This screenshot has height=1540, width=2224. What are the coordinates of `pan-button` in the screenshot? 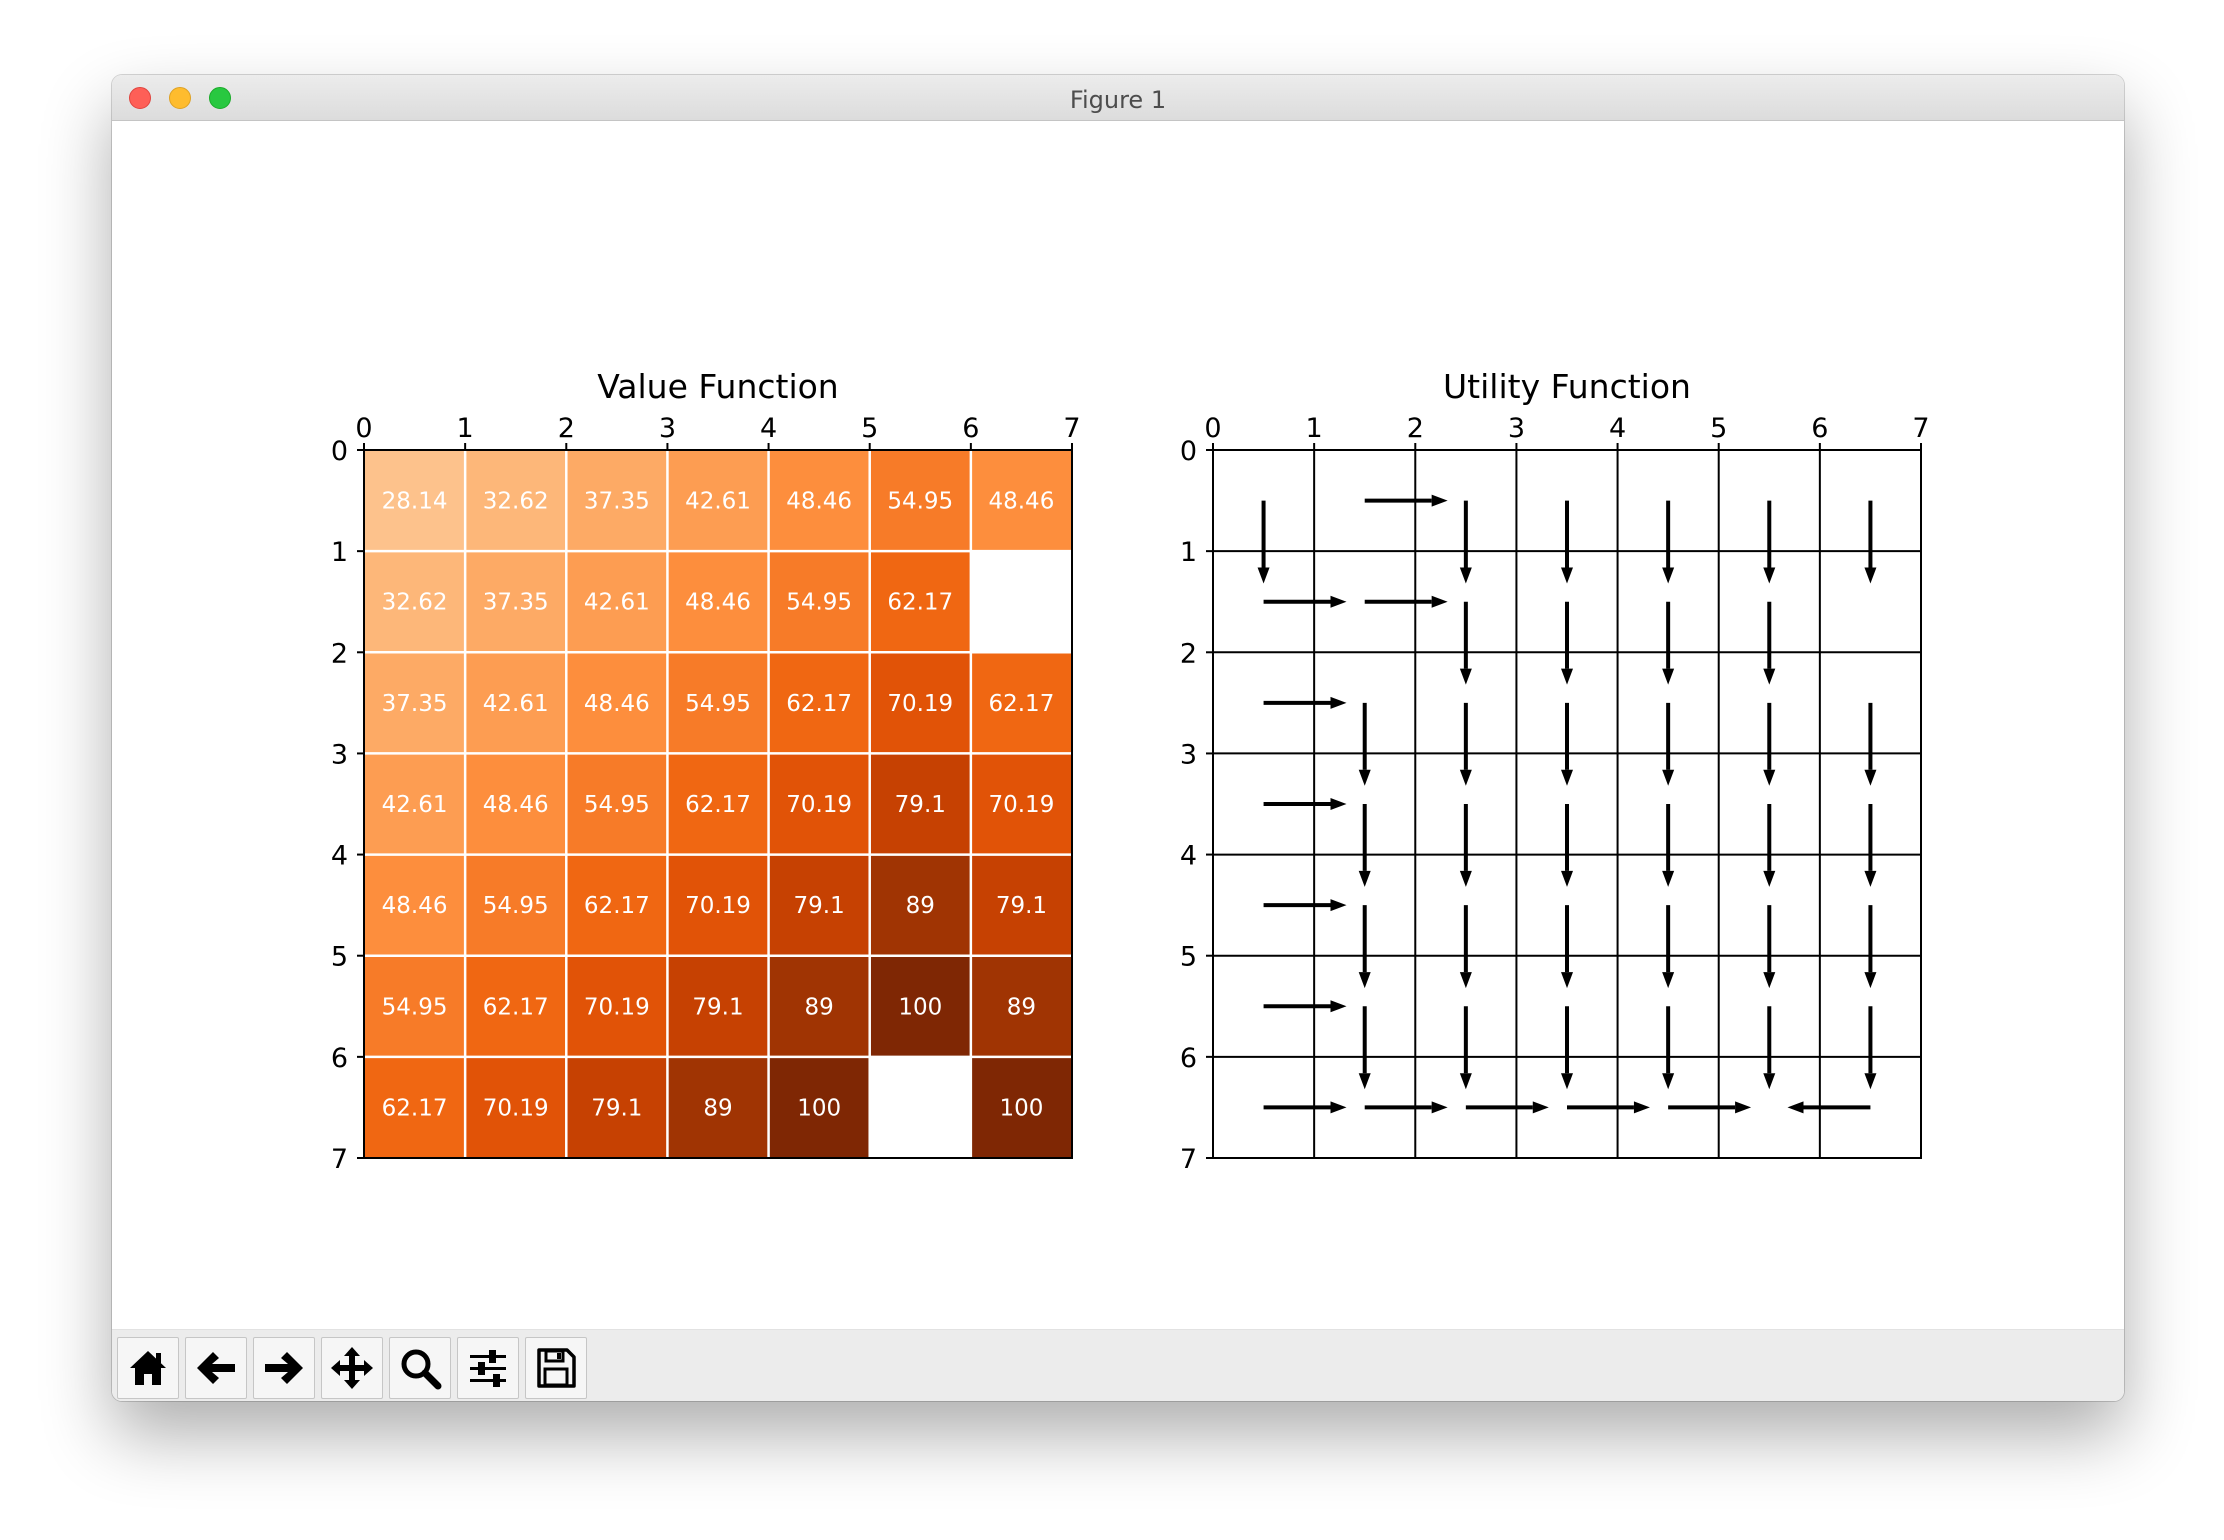 It's located at (352, 1368).